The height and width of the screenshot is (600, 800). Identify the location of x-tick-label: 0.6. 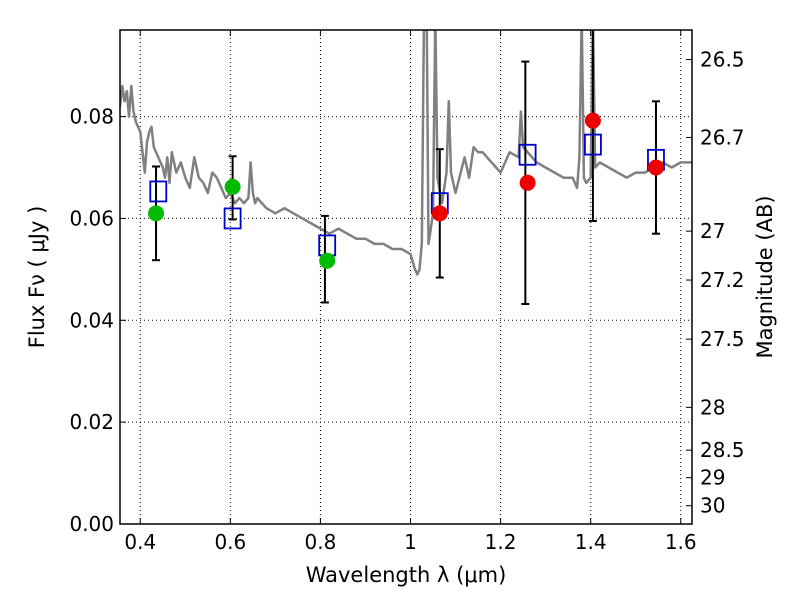
(230, 542).